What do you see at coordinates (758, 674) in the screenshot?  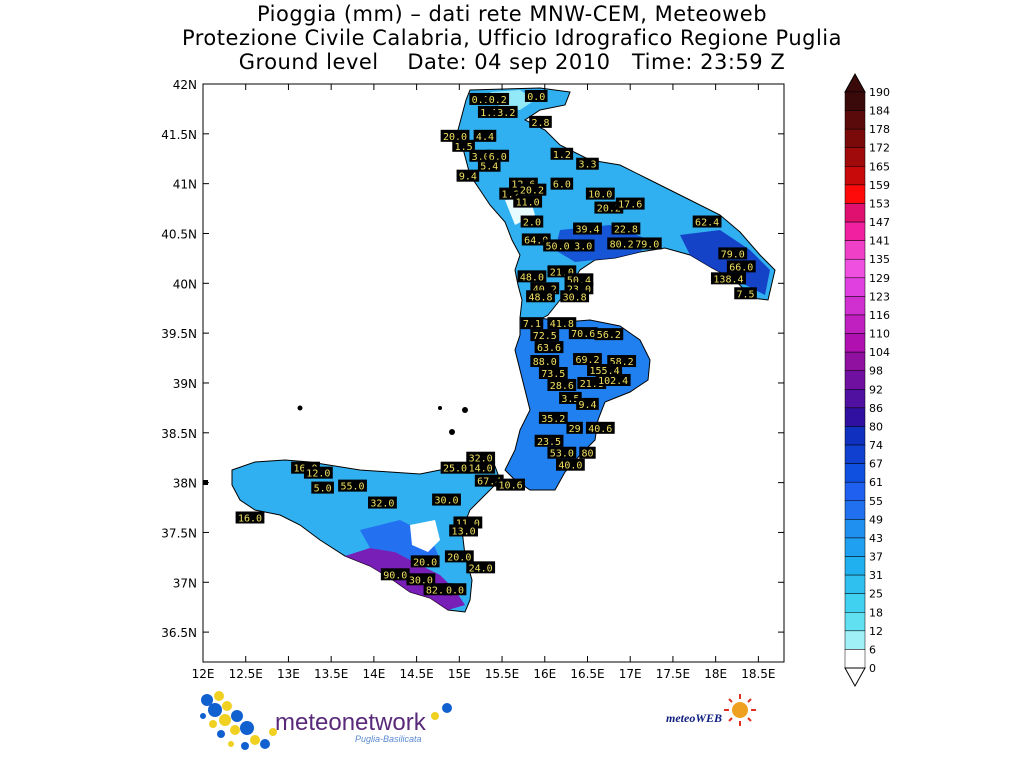 I see `lon-tick-label: 18.5E` at bounding box center [758, 674].